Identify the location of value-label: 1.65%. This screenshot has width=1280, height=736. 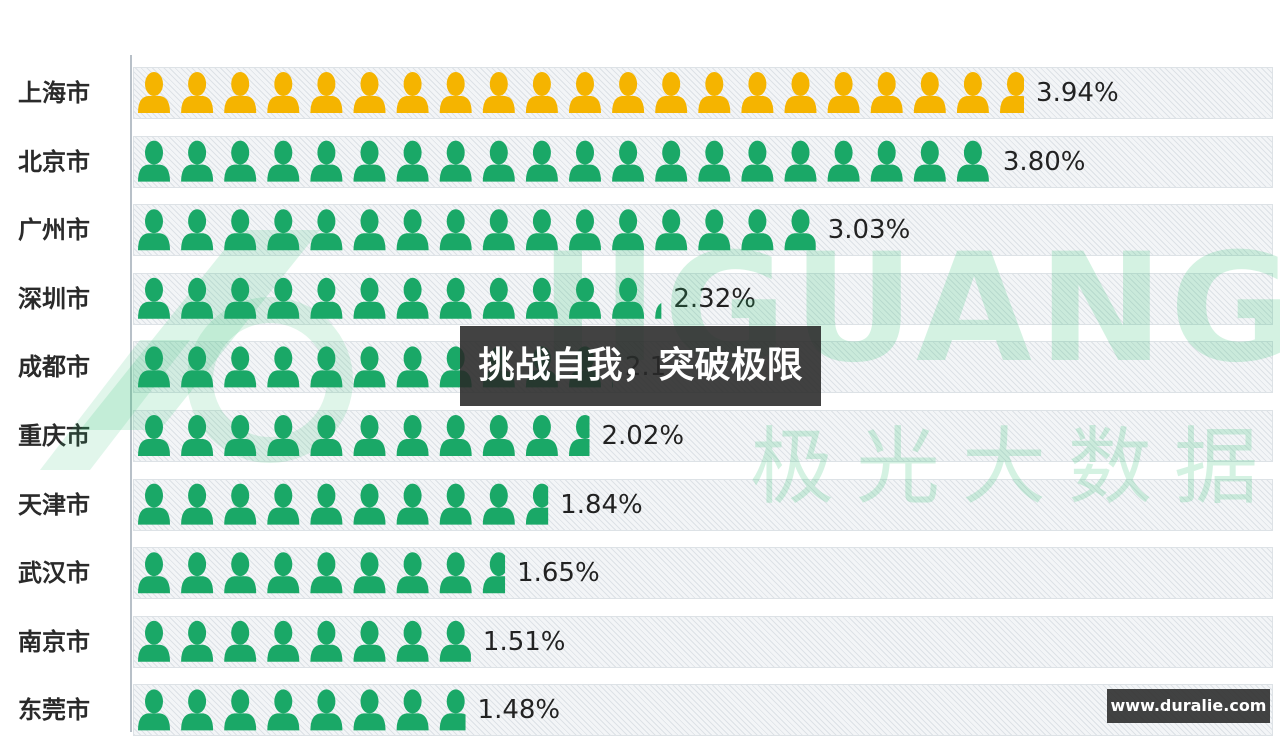
(558, 573).